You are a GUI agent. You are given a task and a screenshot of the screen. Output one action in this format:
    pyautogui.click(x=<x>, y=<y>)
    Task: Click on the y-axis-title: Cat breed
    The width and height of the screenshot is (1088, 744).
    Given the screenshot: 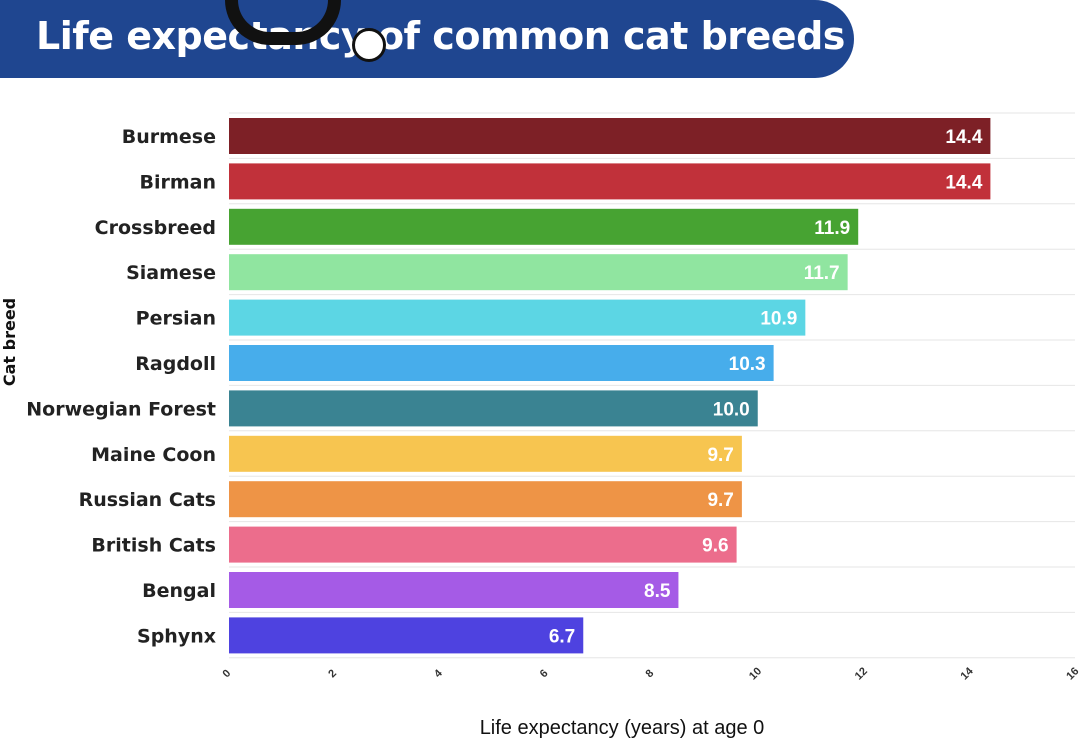 What is the action you would take?
    pyautogui.click(x=9, y=342)
    